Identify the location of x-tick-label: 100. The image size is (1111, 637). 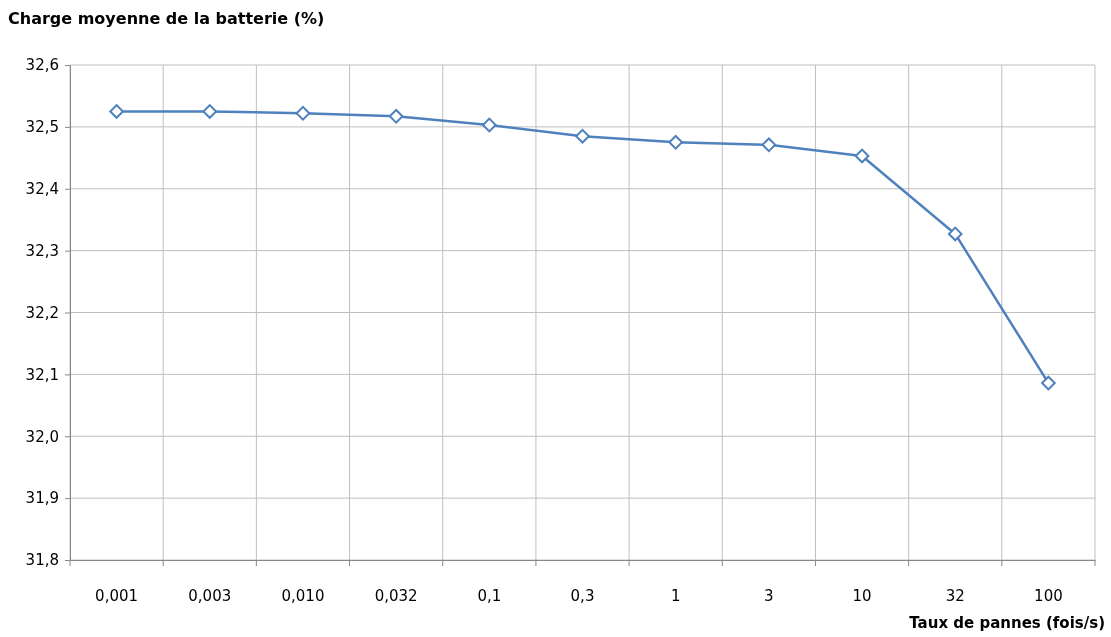
(1048, 595).